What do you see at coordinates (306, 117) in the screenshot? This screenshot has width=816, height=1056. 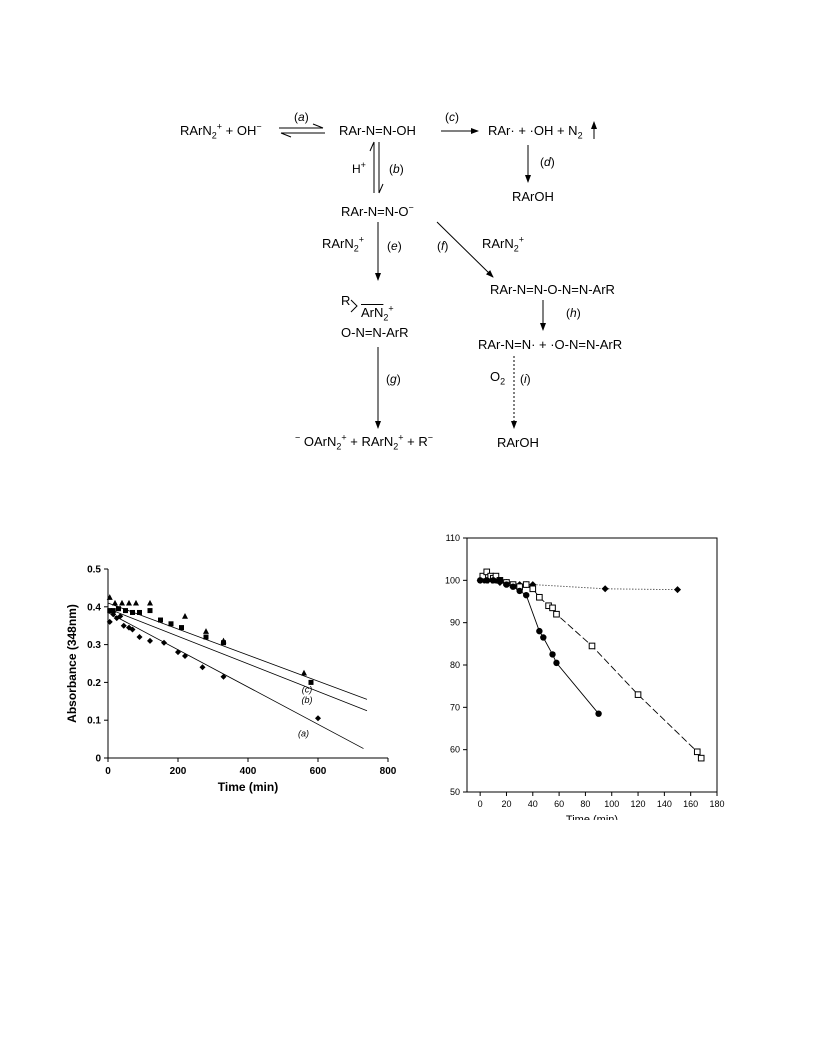 I see `a-close: )` at bounding box center [306, 117].